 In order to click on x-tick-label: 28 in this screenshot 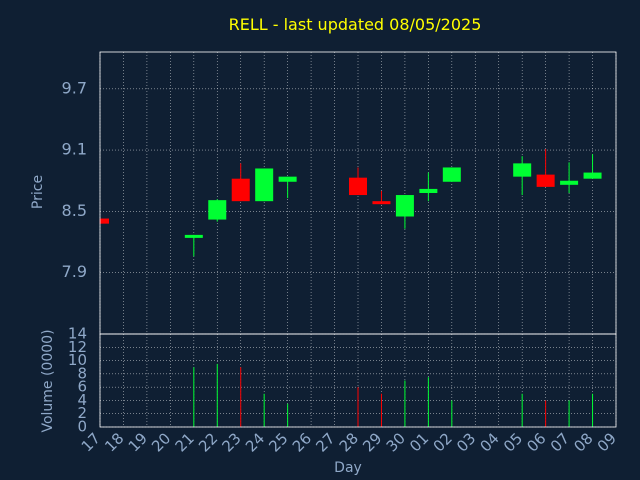, I will do `click(349, 442)`.